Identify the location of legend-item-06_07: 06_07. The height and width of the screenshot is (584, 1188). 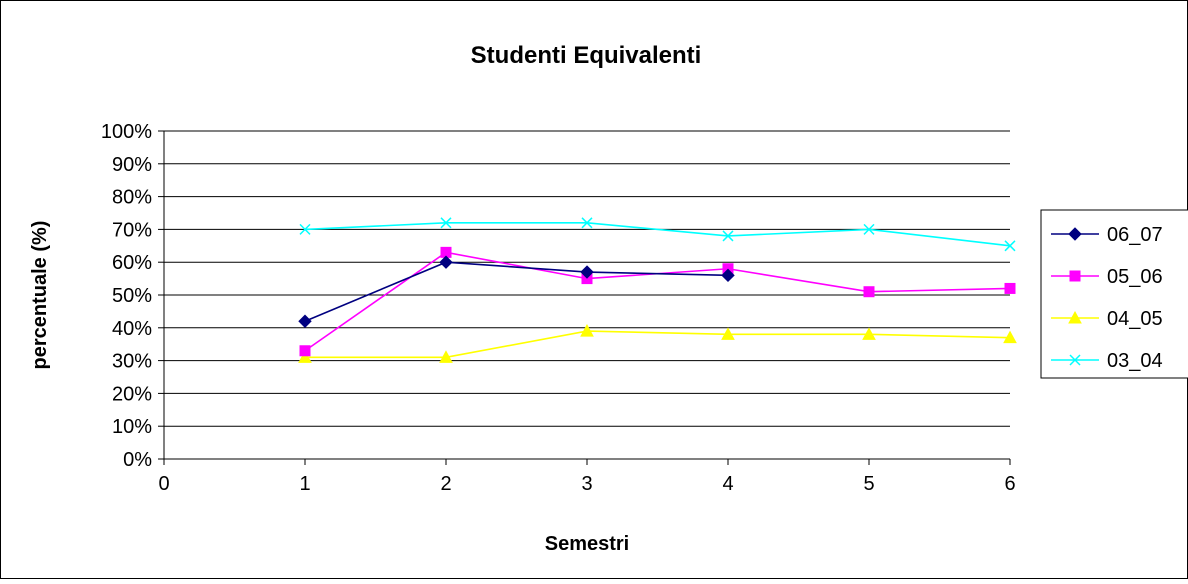
(1107, 235).